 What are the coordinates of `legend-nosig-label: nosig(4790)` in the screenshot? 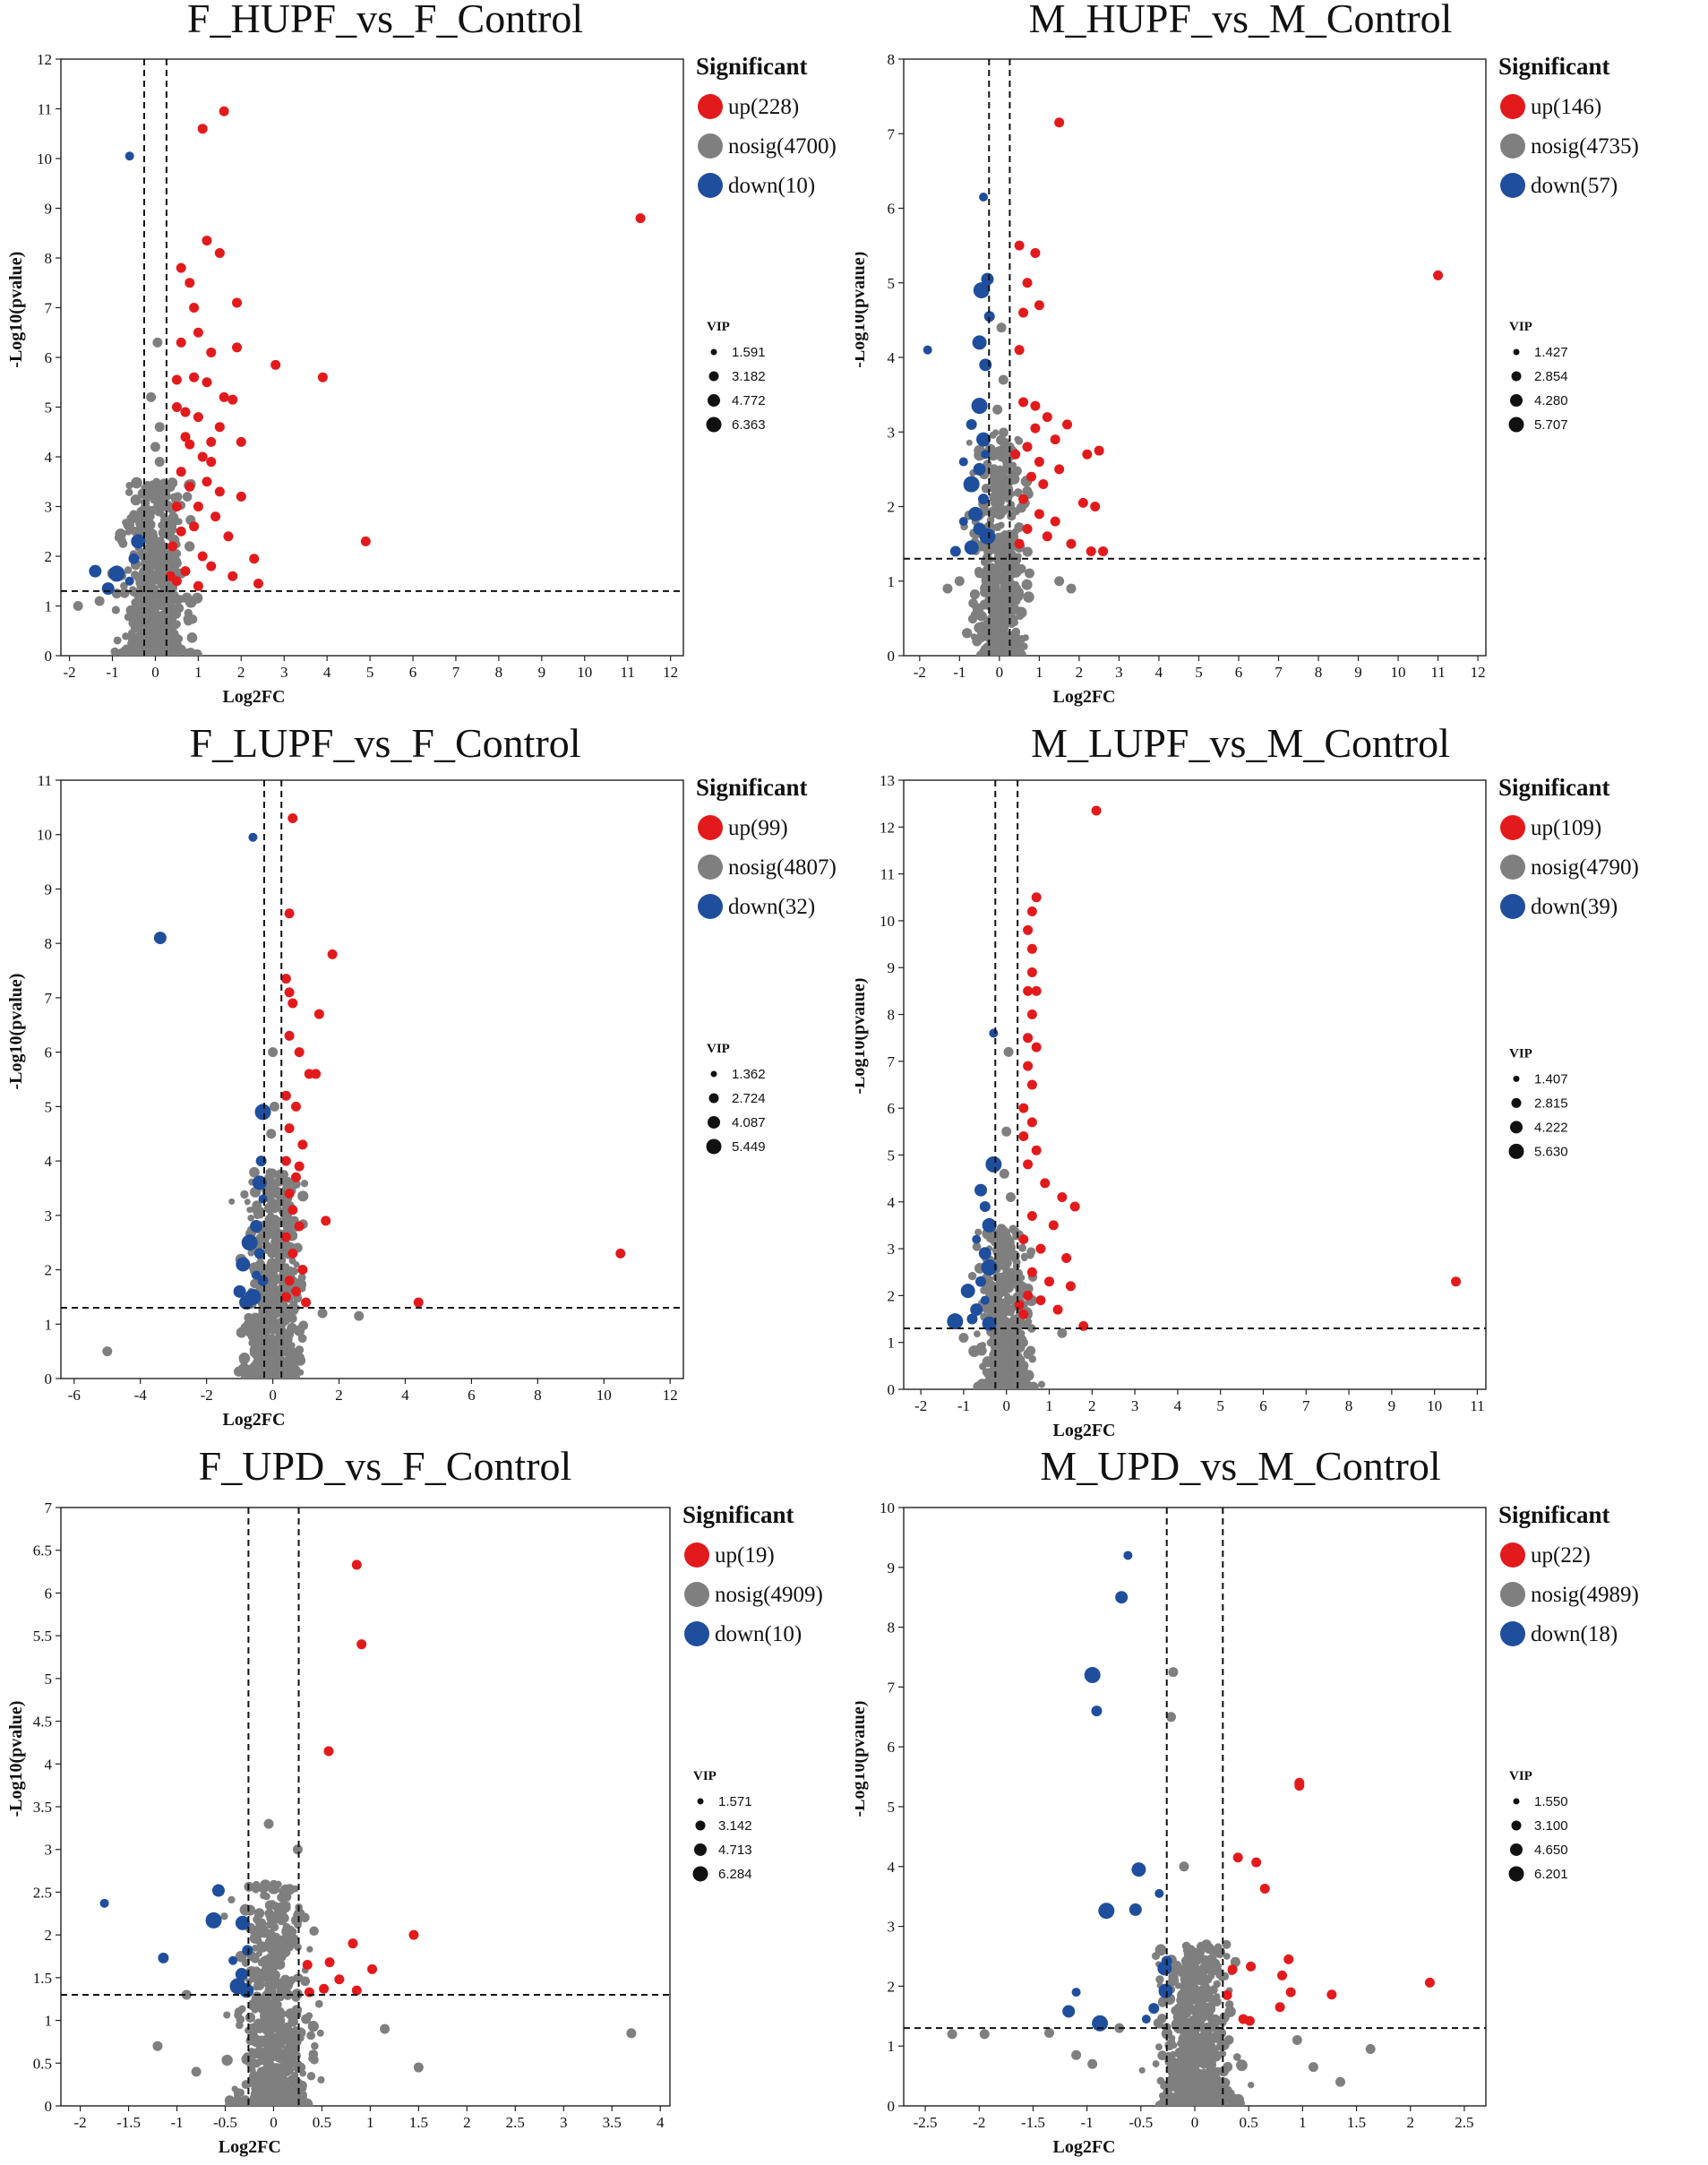 It's located at (1585, 867).